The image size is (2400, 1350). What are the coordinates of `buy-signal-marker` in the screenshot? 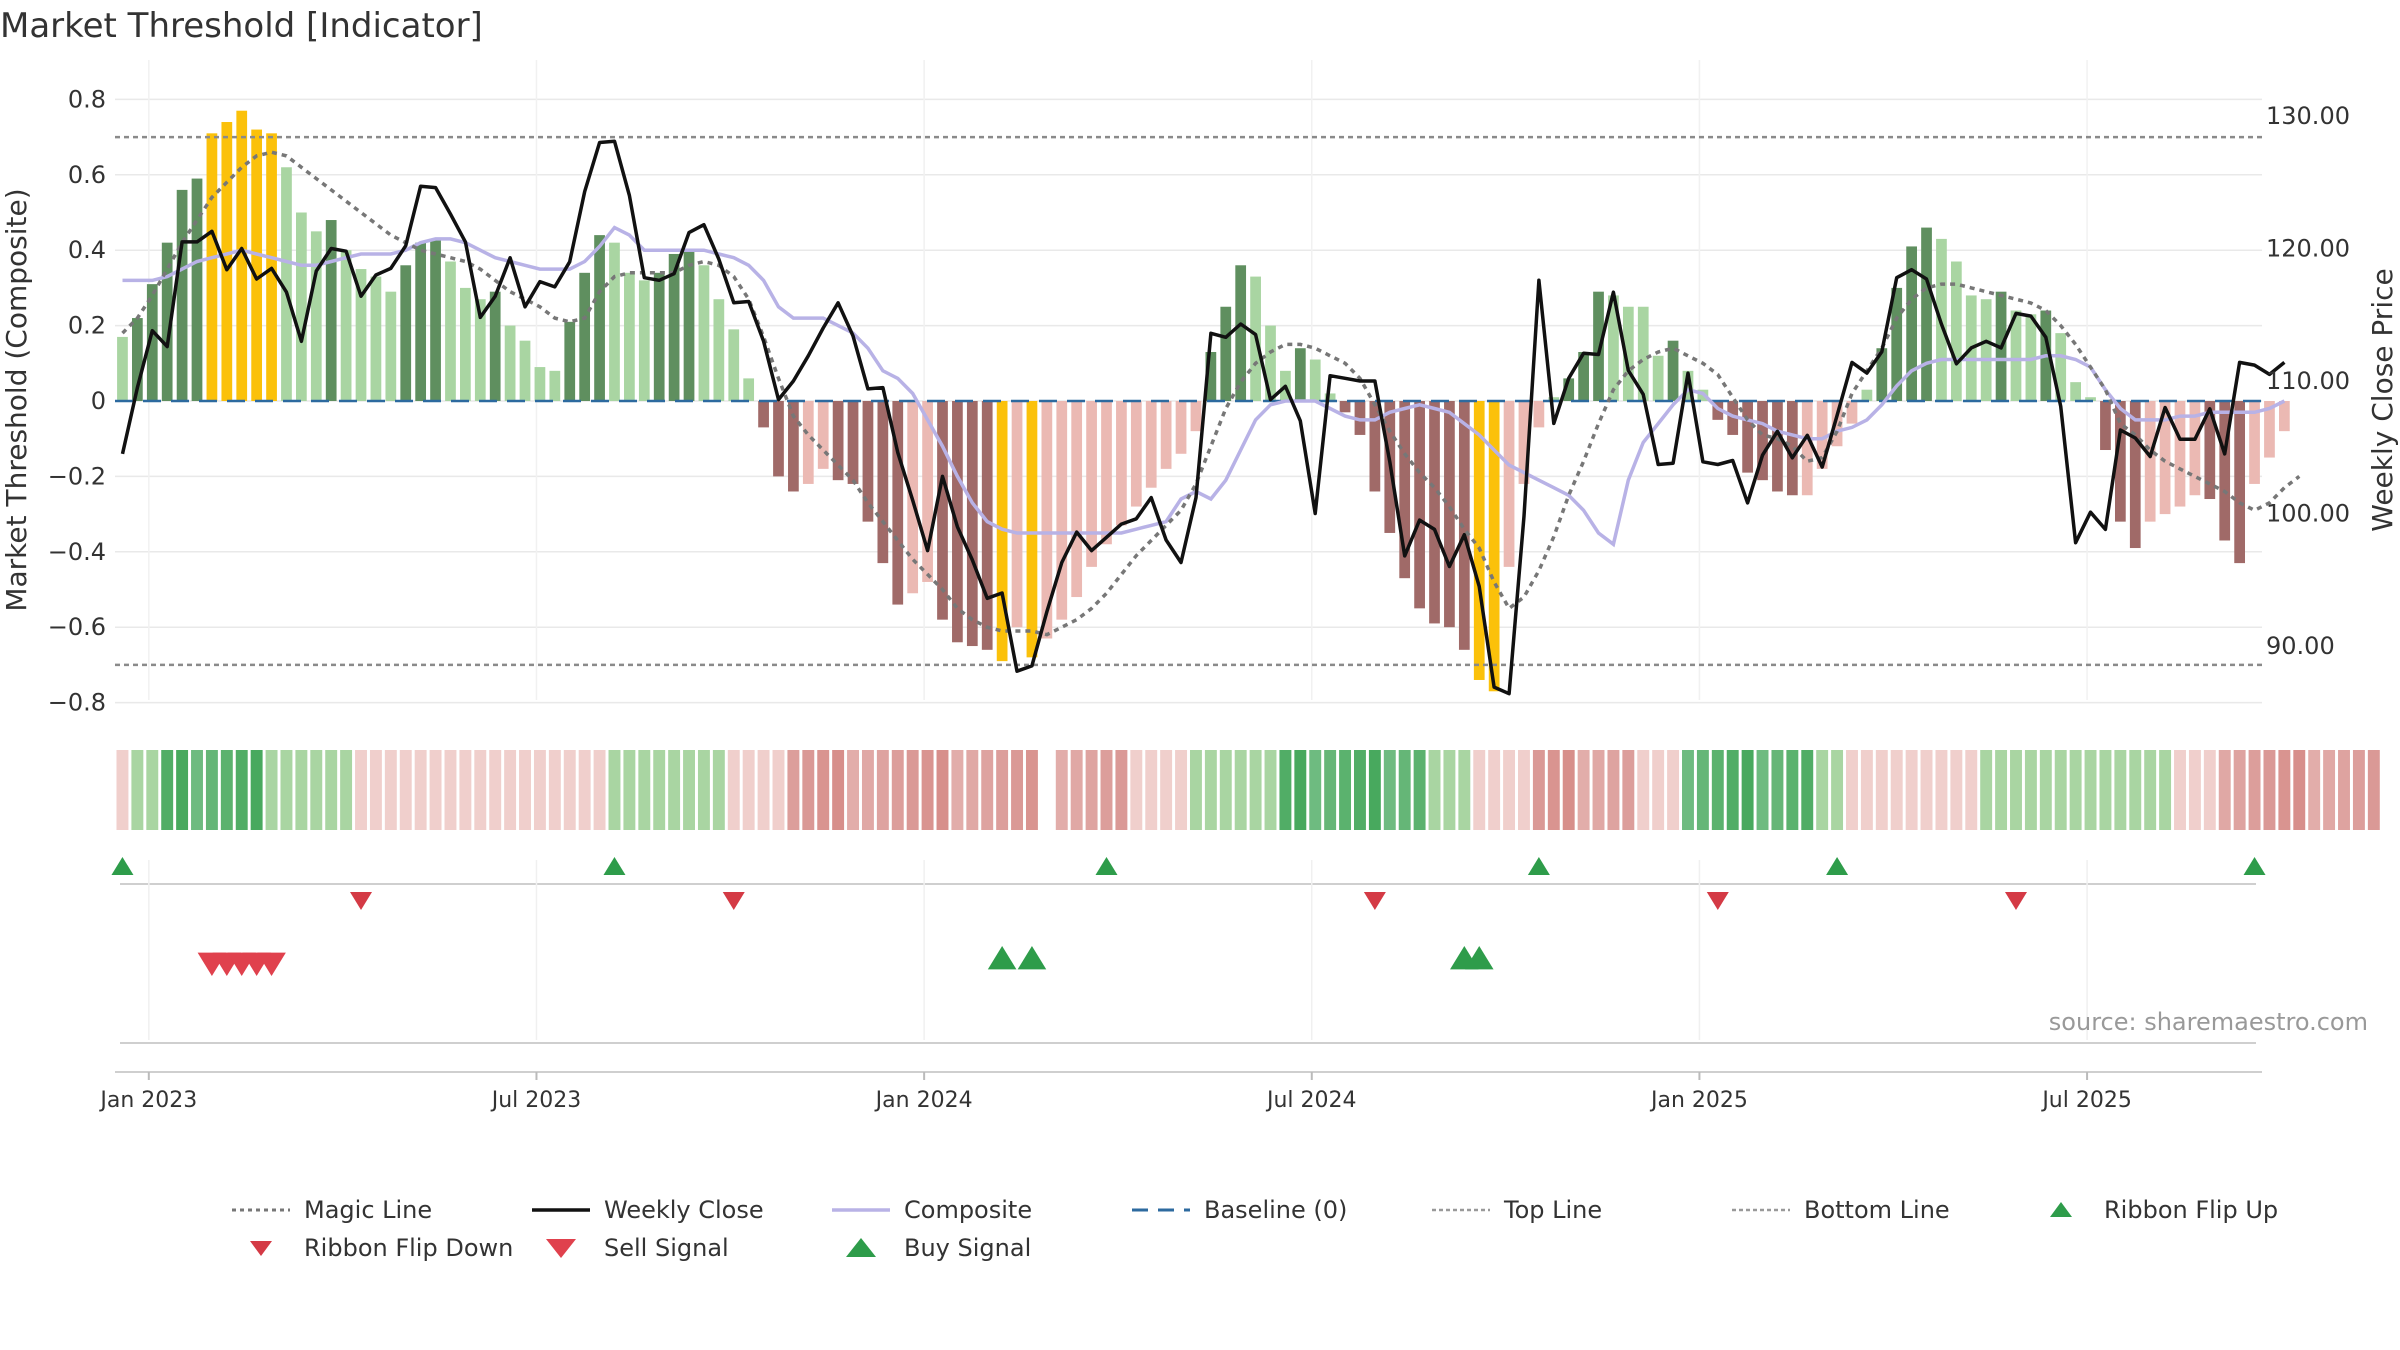 It's located at (1032, 958).